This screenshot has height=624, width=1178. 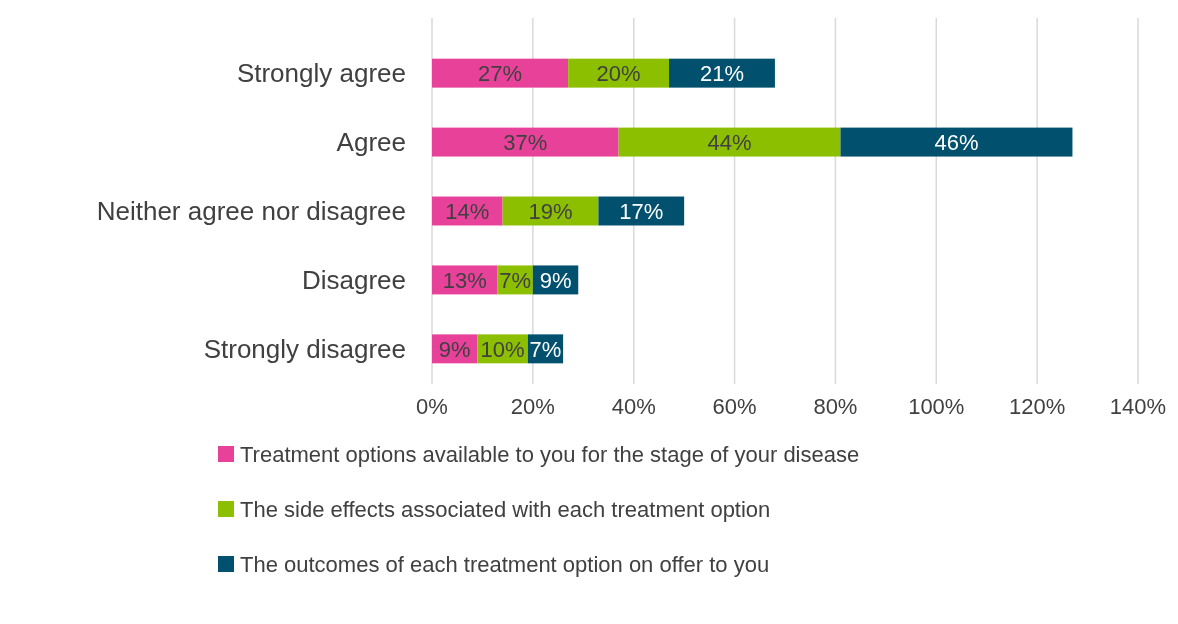 I want to click on y-tick-label: Disagree, so click(x=353, y=280).